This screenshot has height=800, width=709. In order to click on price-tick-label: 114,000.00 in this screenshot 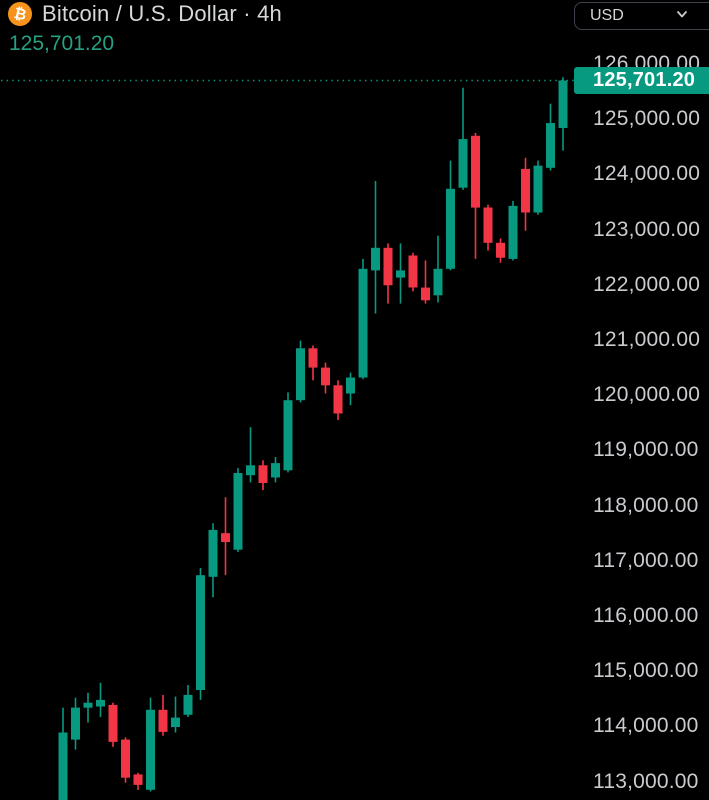, I will do `click(646, 726)`.